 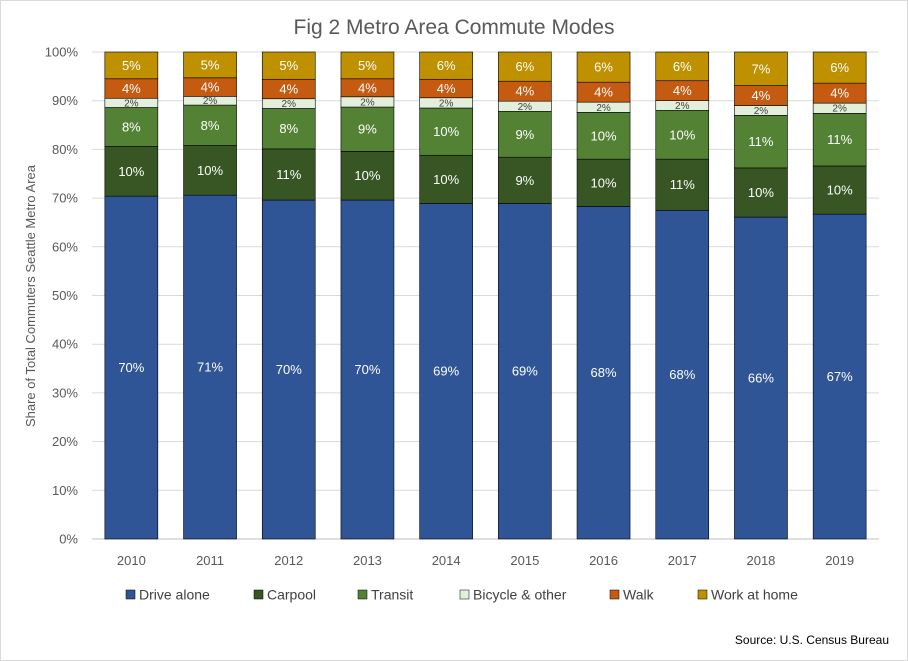 What do you see at coordinates (65, 246) in the screenshot?
I see `y-tick-label: 60%` at bounding box center [65, 246].